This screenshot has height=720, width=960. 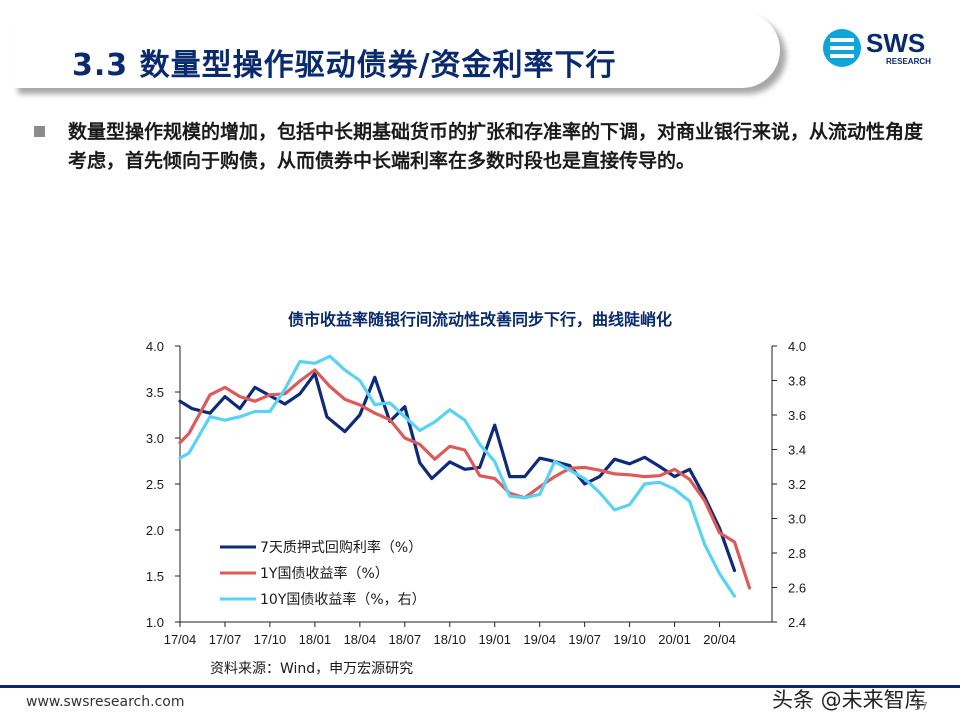 What do you see at coordinates (155, 438) in the screenshot?
I see `y-tick-label-left: 3.0` at bounding box center [155, 438].